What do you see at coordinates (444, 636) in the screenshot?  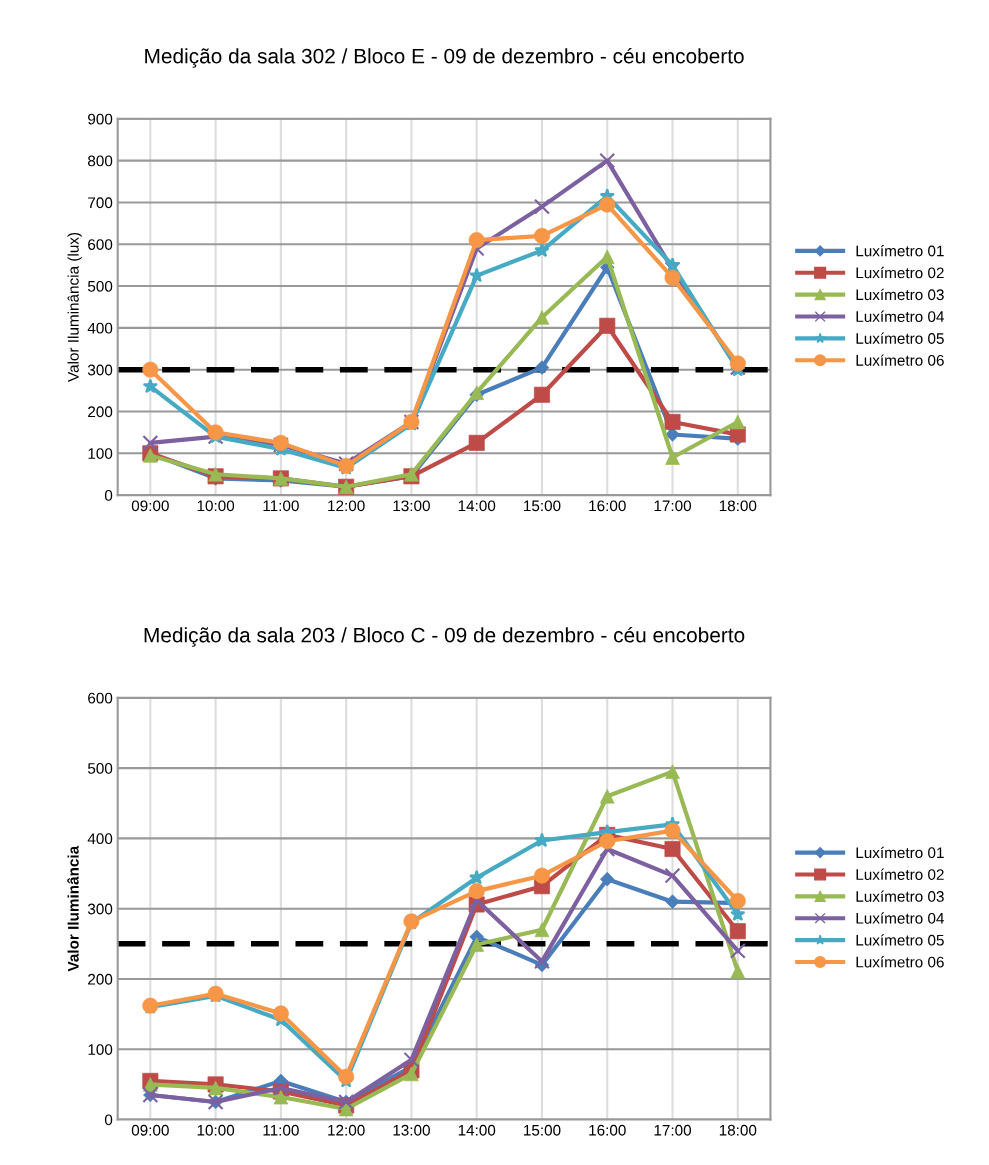 I see `chart-title: Medição da sala 203 / Bloco C - 09 de dezembro - céu encoberto` at bounding box center [444, 636].